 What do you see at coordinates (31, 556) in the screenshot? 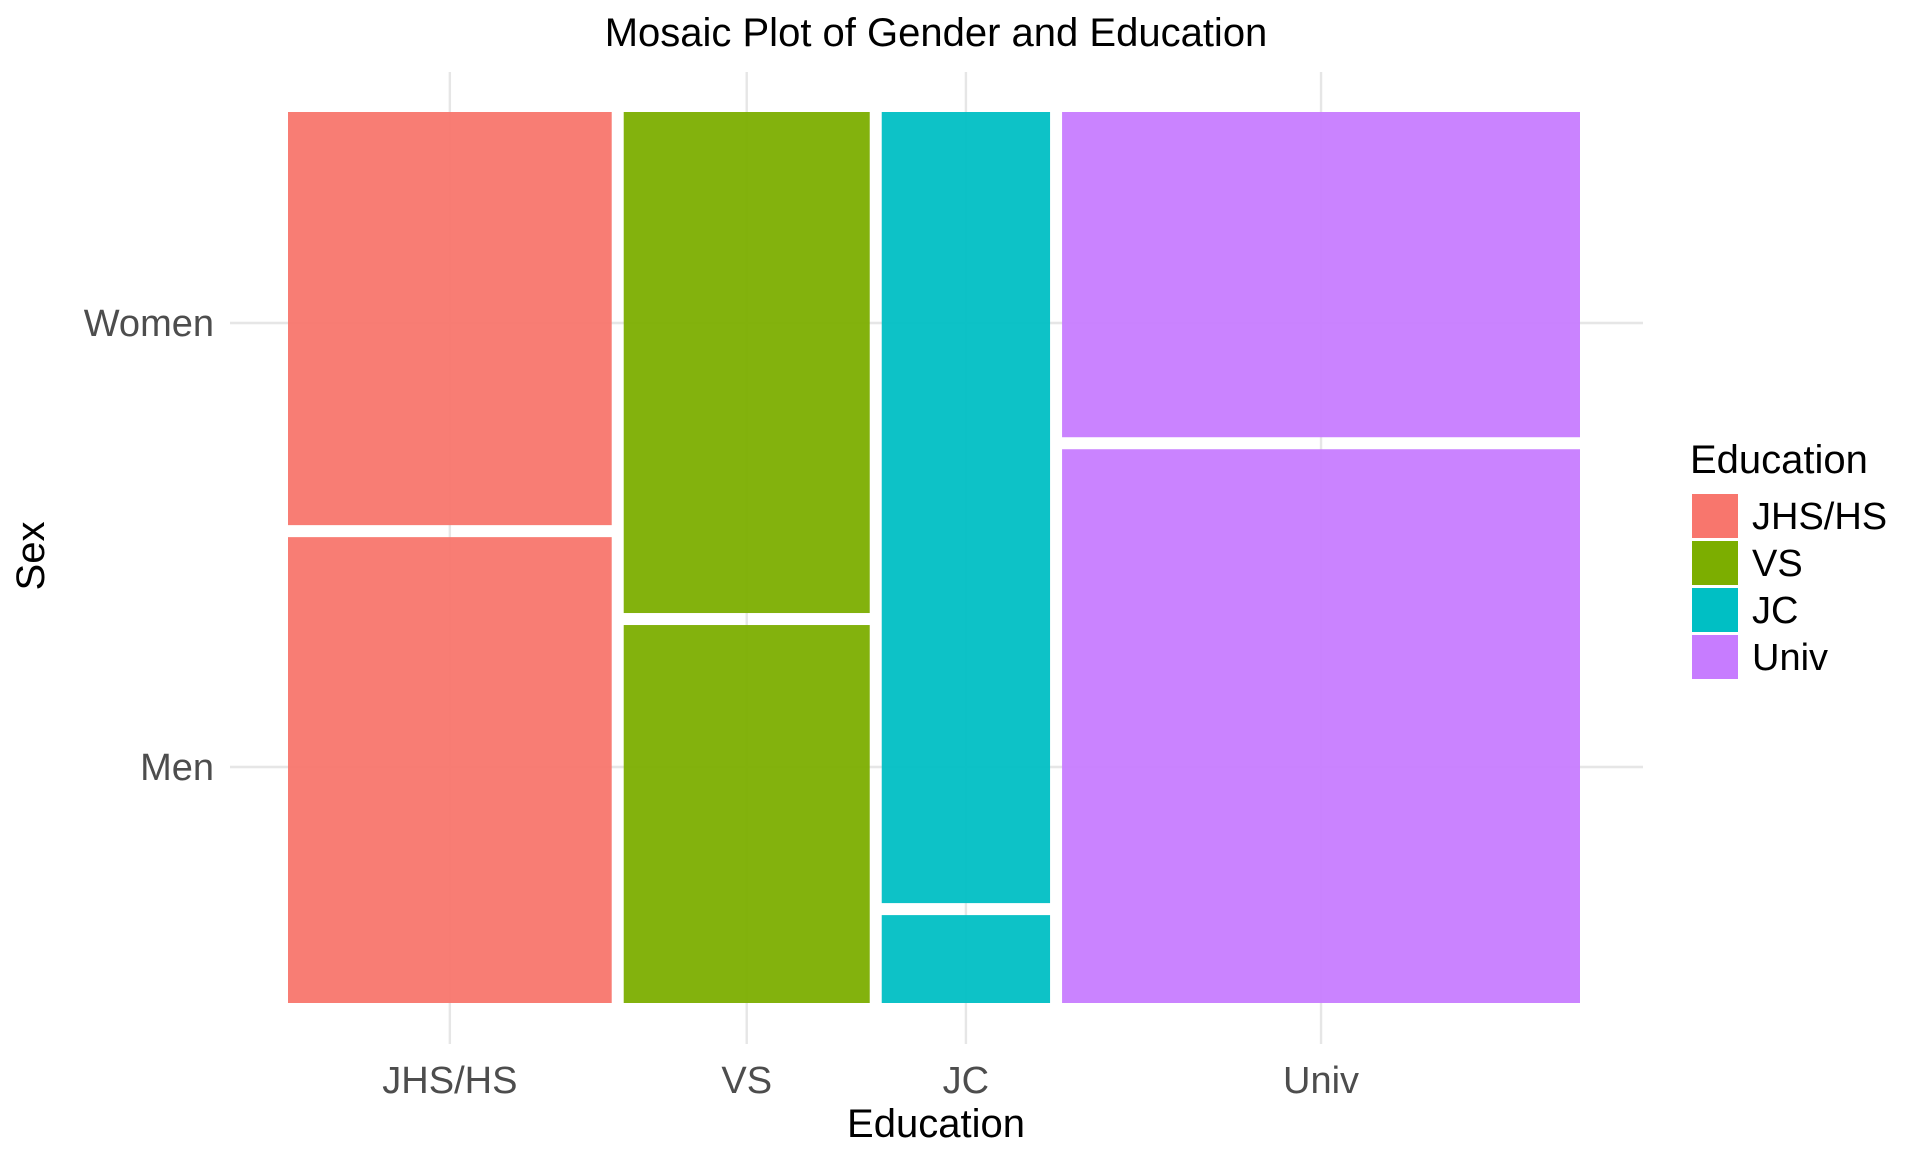
I see `y-axis-title: Sex` at bounding box center [31, 556].